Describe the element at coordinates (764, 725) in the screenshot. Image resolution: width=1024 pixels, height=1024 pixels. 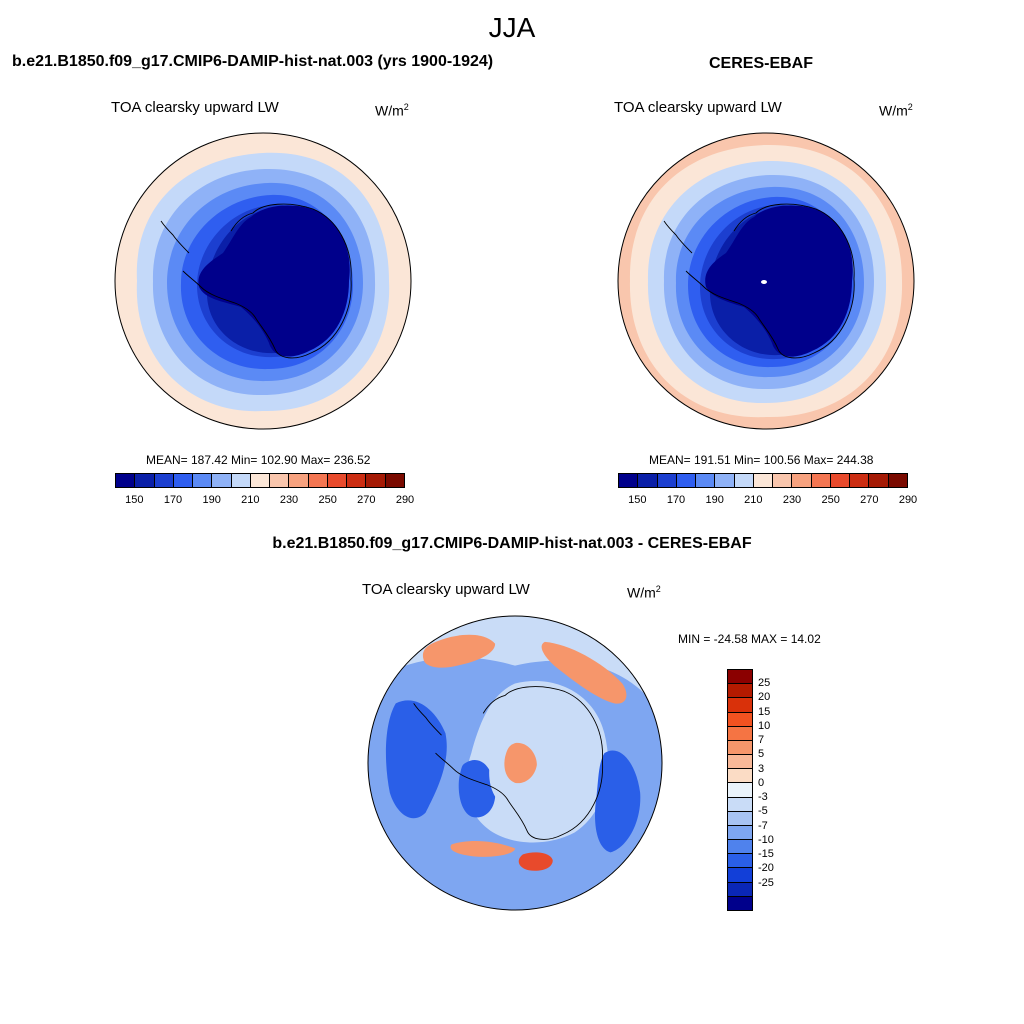
I see `colorbar-tick-label: 10` at that location.